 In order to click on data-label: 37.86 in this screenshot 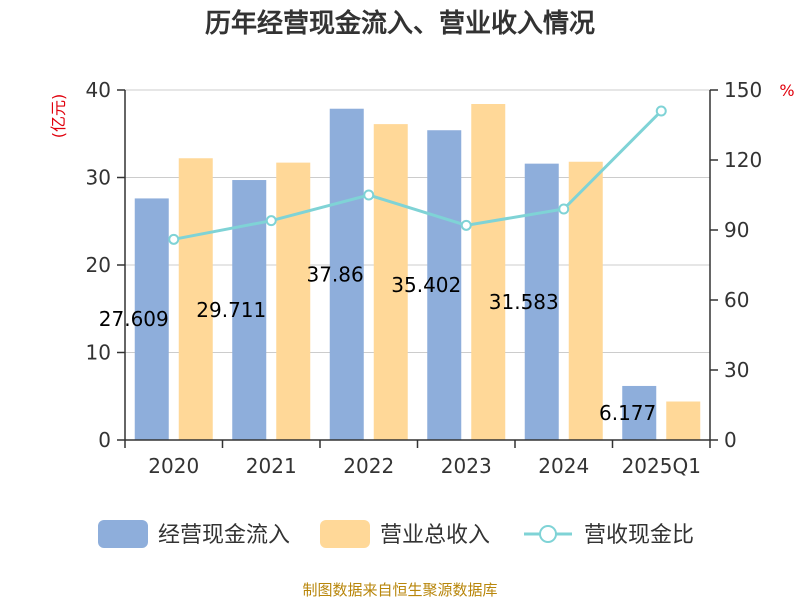, I will do `click(334, 274)`.